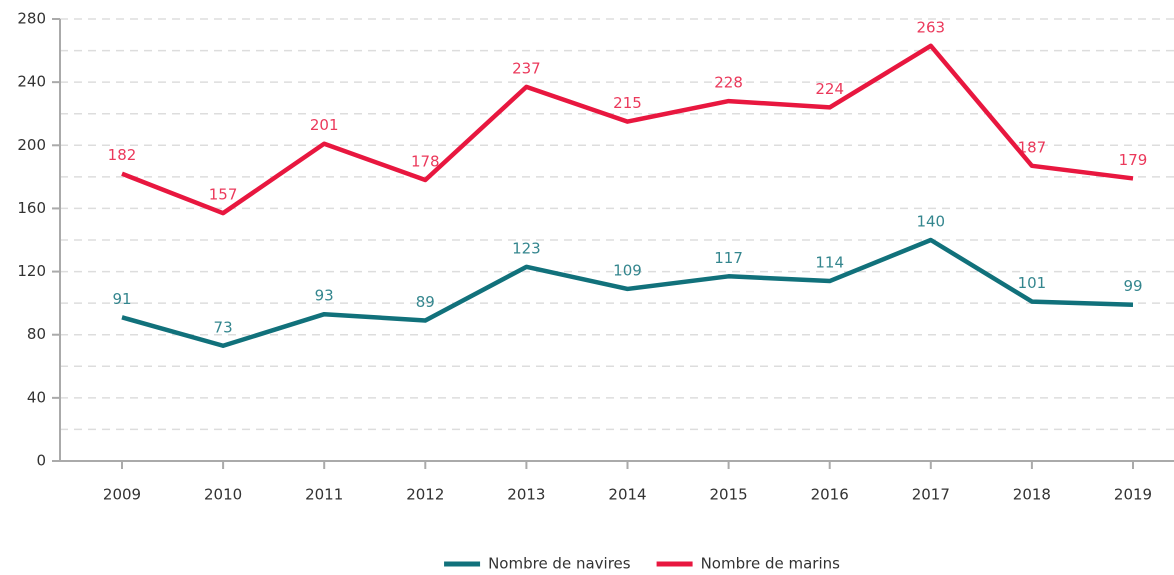  I want to click on y-tick-label: 0, so click(41, 461).